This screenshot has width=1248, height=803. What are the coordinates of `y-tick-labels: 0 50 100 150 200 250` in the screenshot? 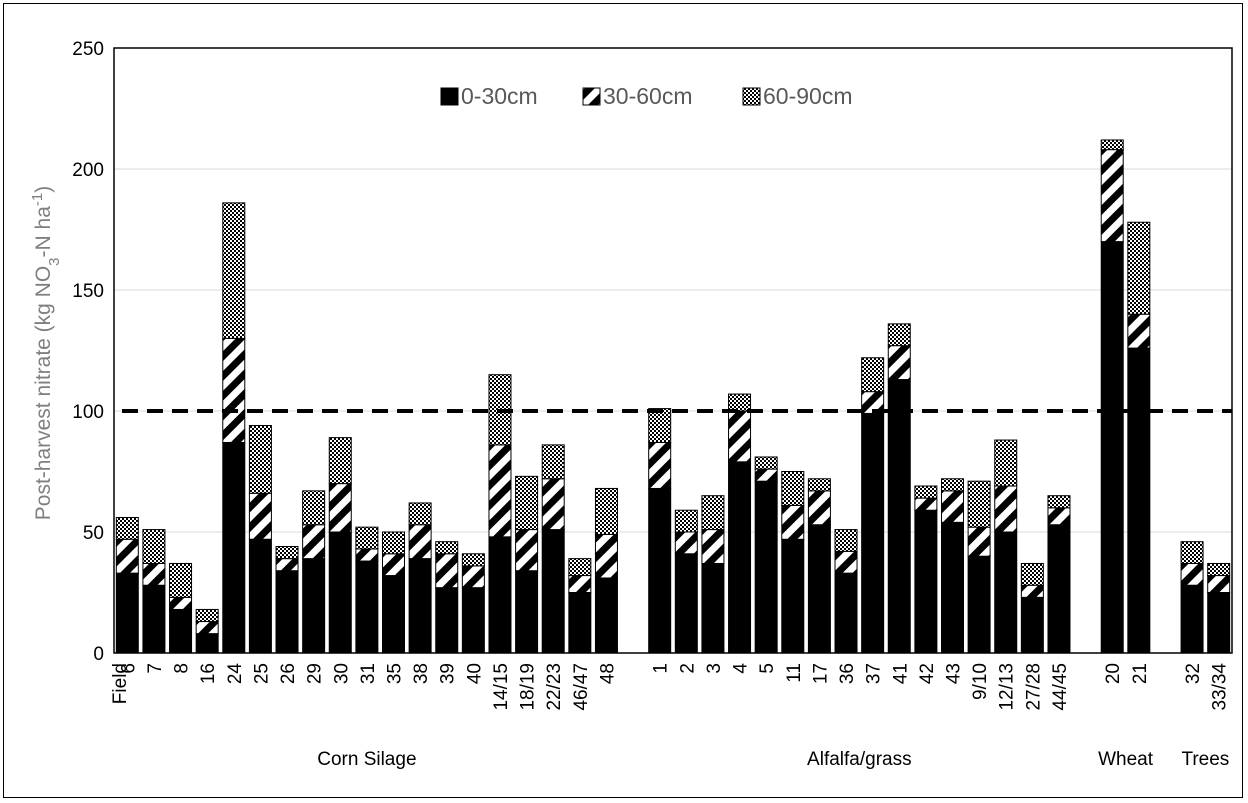 It's located at (88, 352).